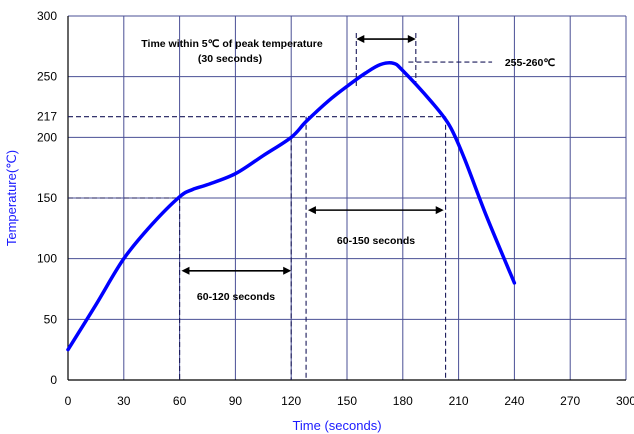  Describe the element at coordinates (68, 401) in the screenshot. I see `x-tick-label: 0` at that location.